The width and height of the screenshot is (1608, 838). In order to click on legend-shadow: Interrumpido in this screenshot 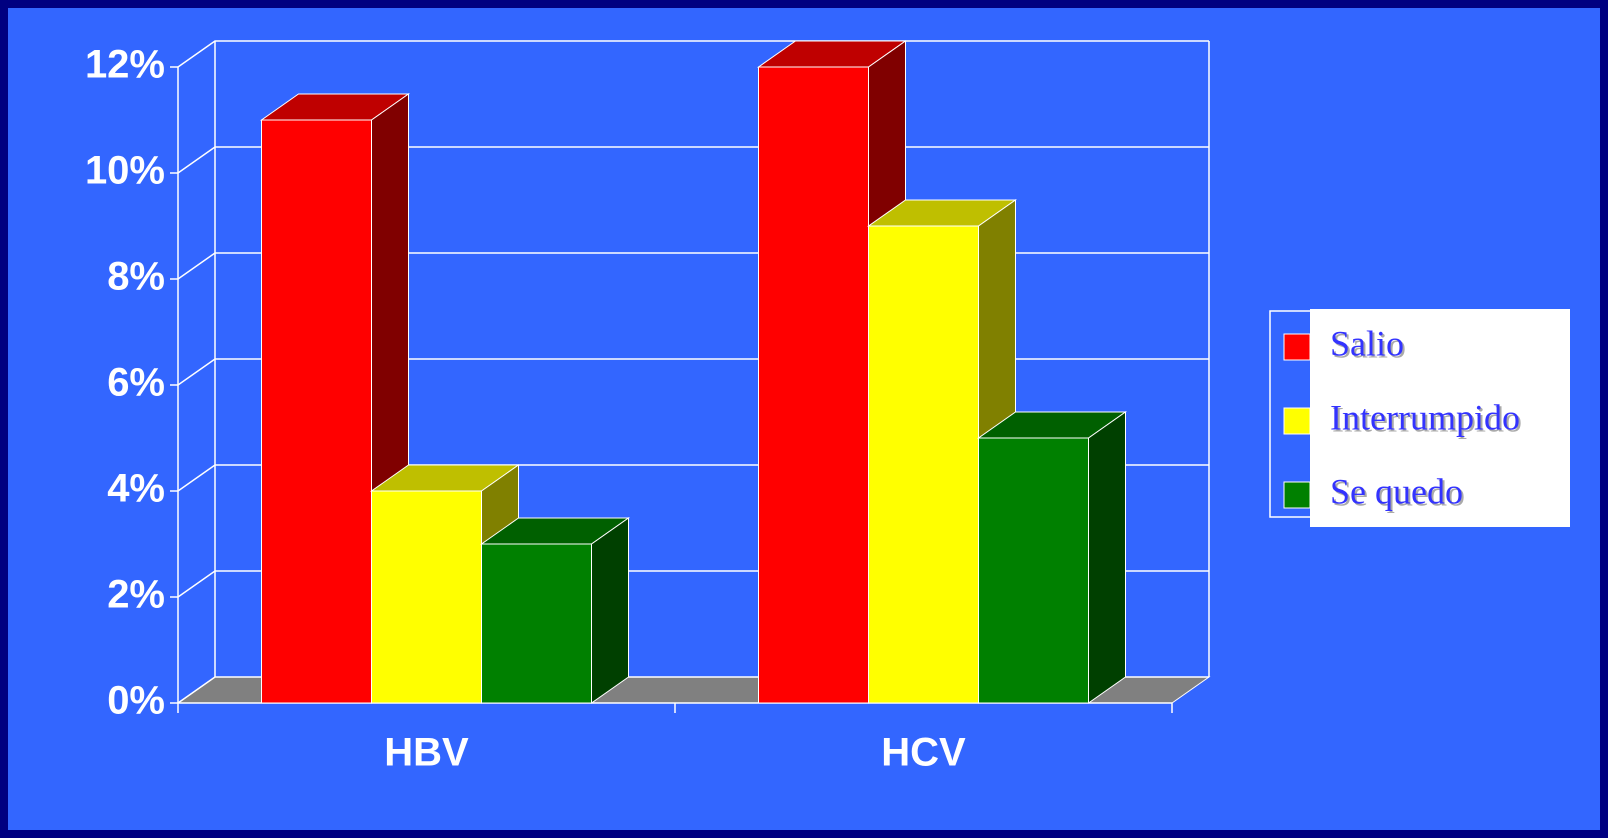, I will do `click(1427, 419)`.